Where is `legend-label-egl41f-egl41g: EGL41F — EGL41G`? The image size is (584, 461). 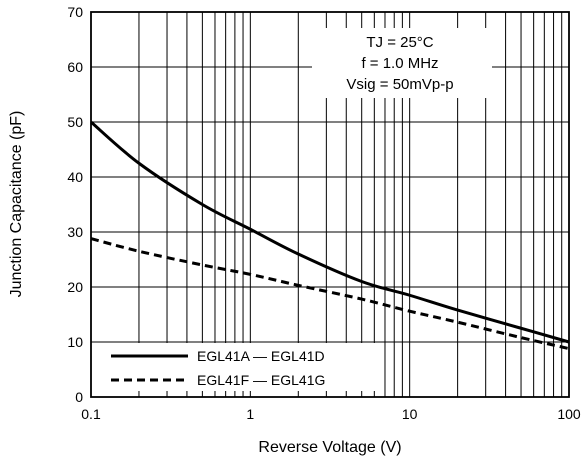 legend-label-egl41f-egl41g: EGL41F — EGL41G is located at coordinates (261, 380).